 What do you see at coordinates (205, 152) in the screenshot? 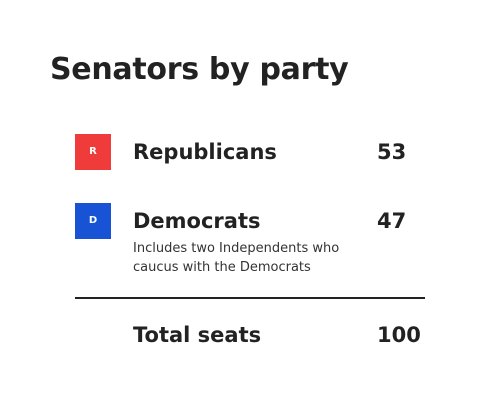
I see `party-name-republicans: Republicans` at bounding box center [205, 152].